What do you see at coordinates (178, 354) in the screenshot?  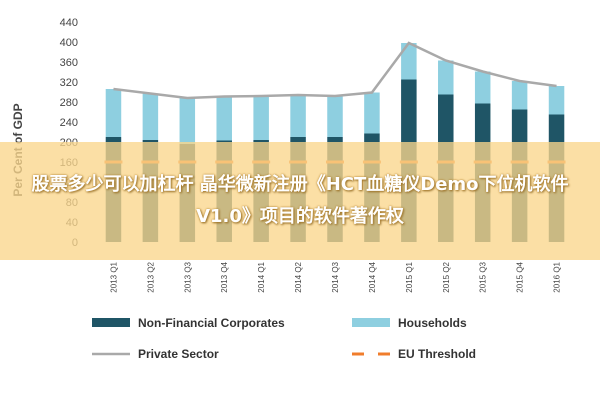 I see `legend-label-private-sector: Private Sector` at bounding box center [178, 354].